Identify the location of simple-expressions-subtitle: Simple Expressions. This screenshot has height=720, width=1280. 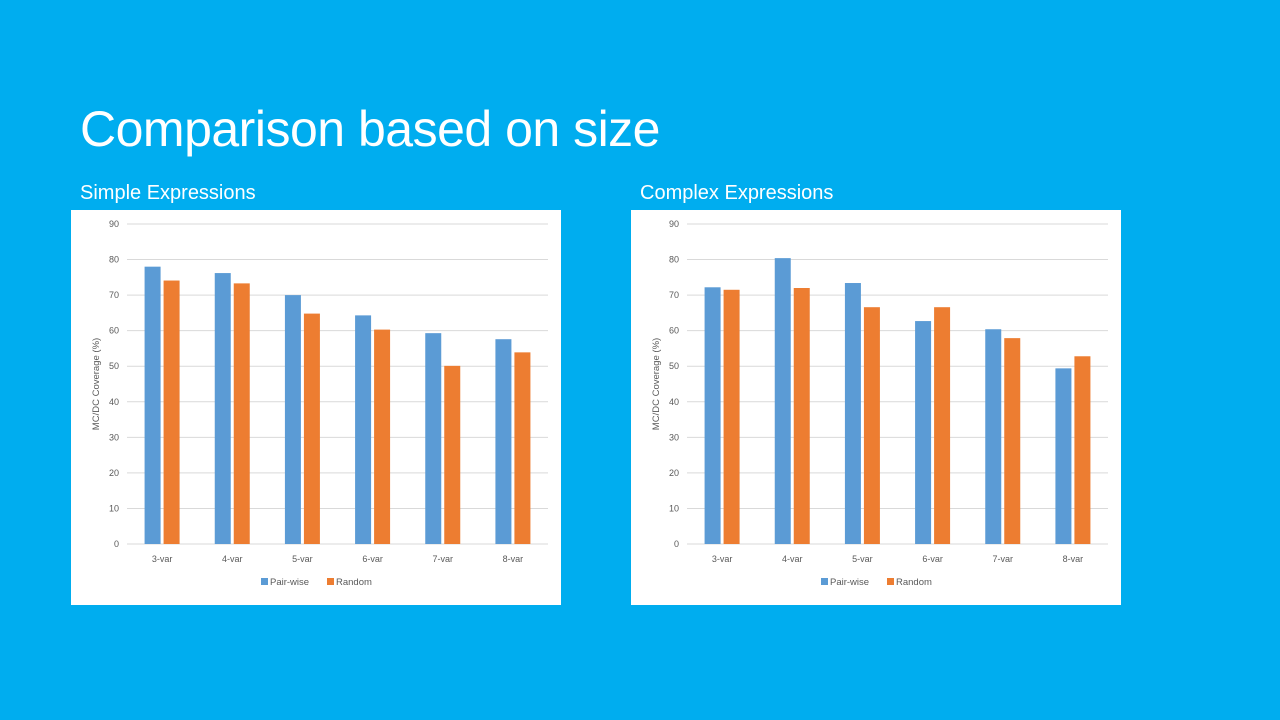
(168, 193).